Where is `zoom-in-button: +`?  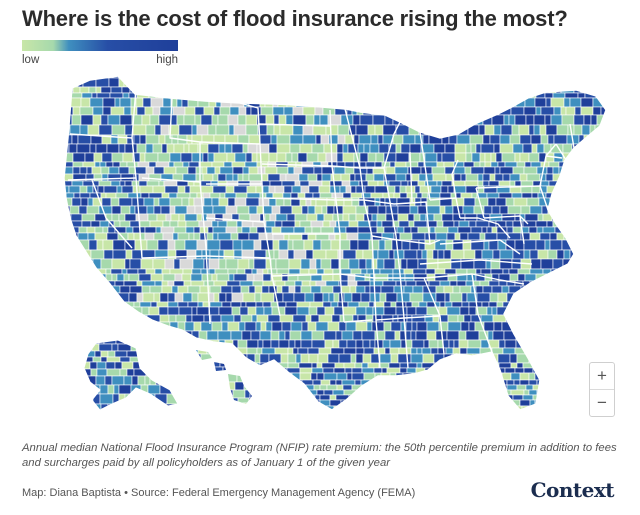
zoom-in-button: + is located at coordinates (602, 376).